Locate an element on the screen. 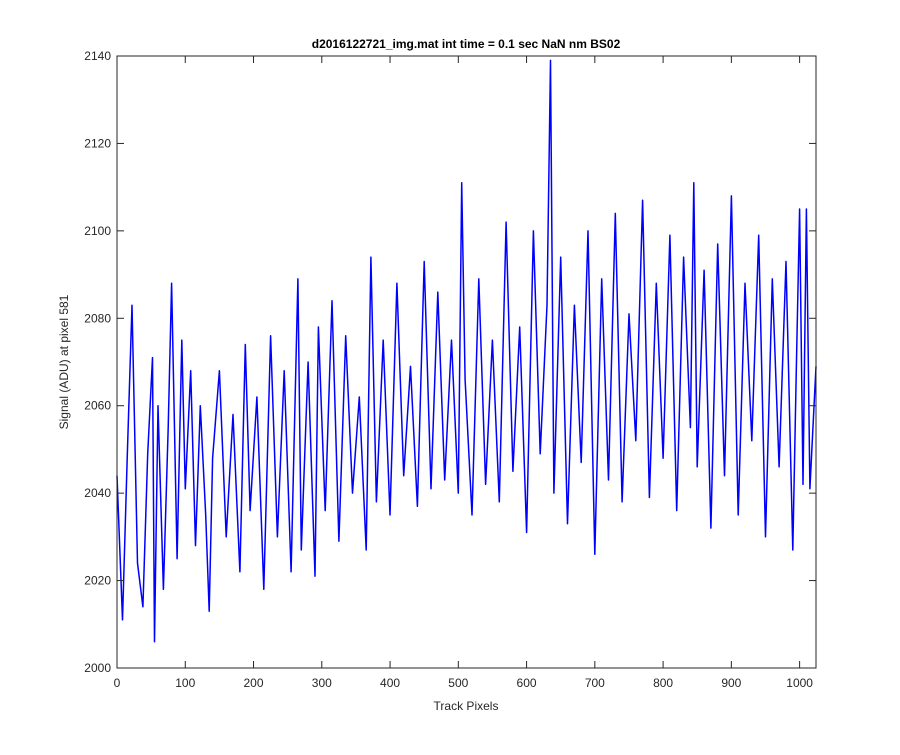 The image size is (900, 755). y-axis-label: Signal (ADU) at pixel 581 is located at coordinates (64, 361).